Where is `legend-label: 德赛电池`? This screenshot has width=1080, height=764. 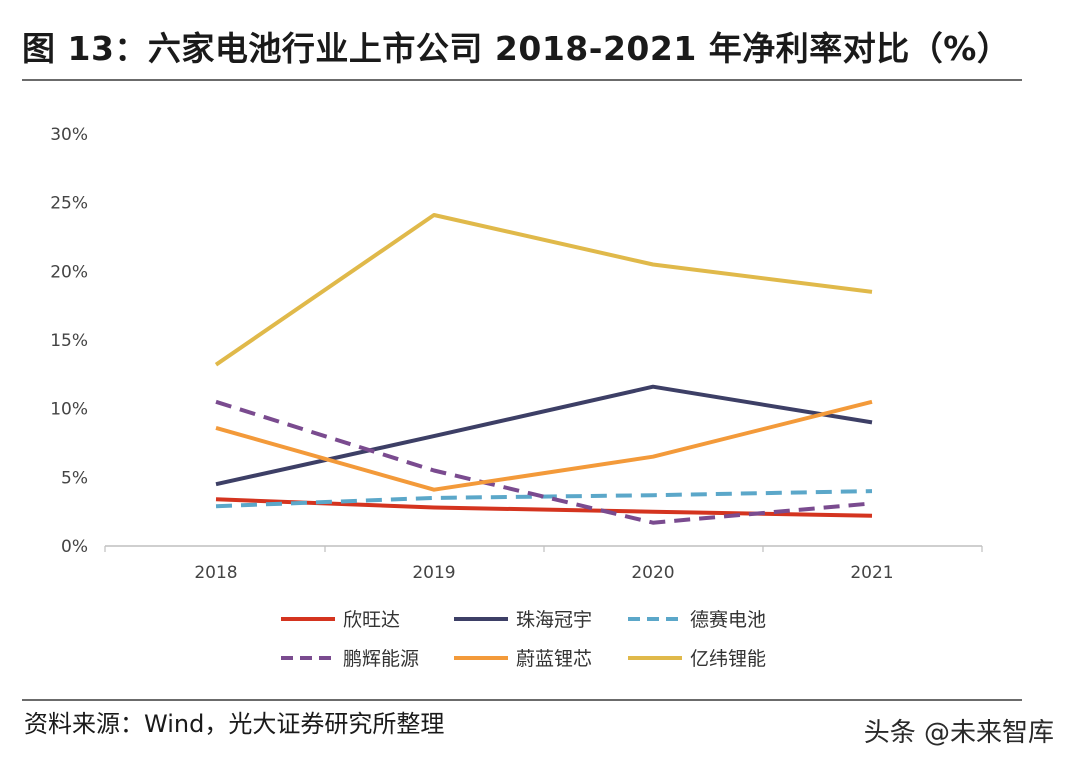 legend-label: 德赛电池 is located at coordinates (728, 620).